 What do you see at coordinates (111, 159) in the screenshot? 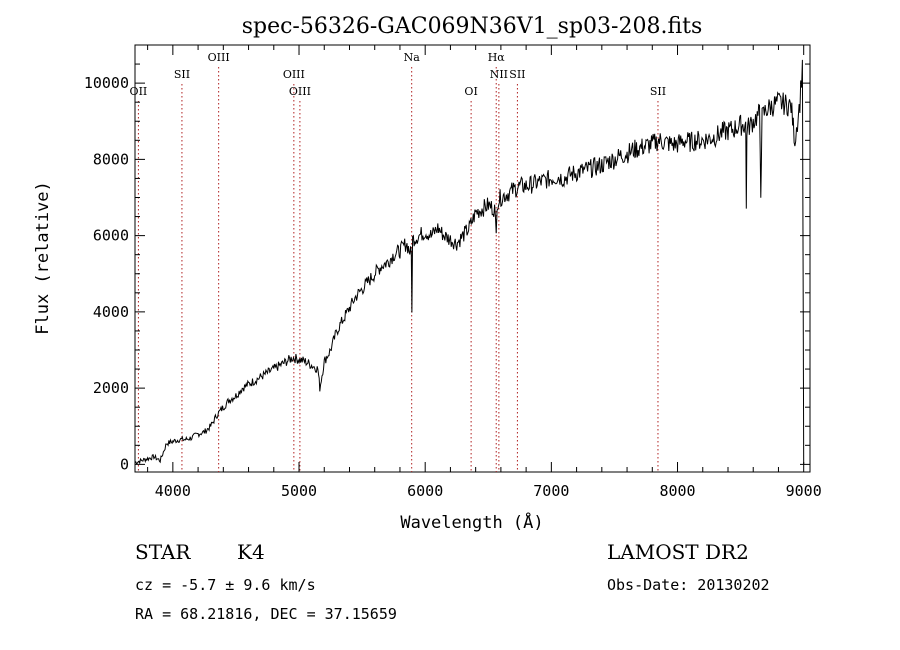
I see `y-tick-label: 8000` at bounding box center [111, 159].